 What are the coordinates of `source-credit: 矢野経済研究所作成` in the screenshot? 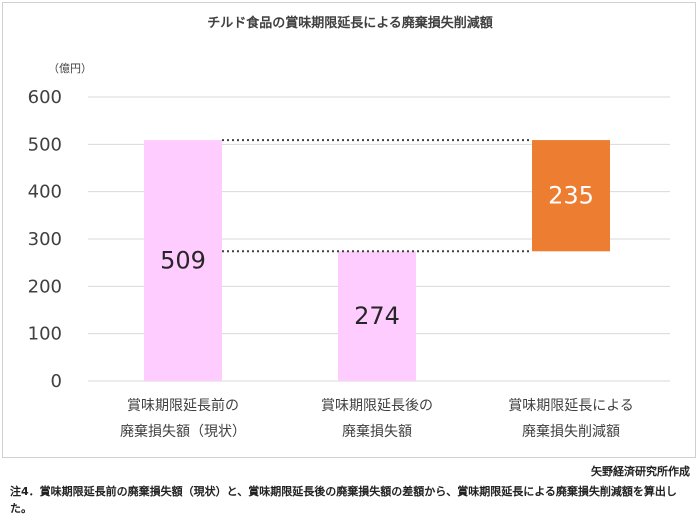 It's located at (640, 471).